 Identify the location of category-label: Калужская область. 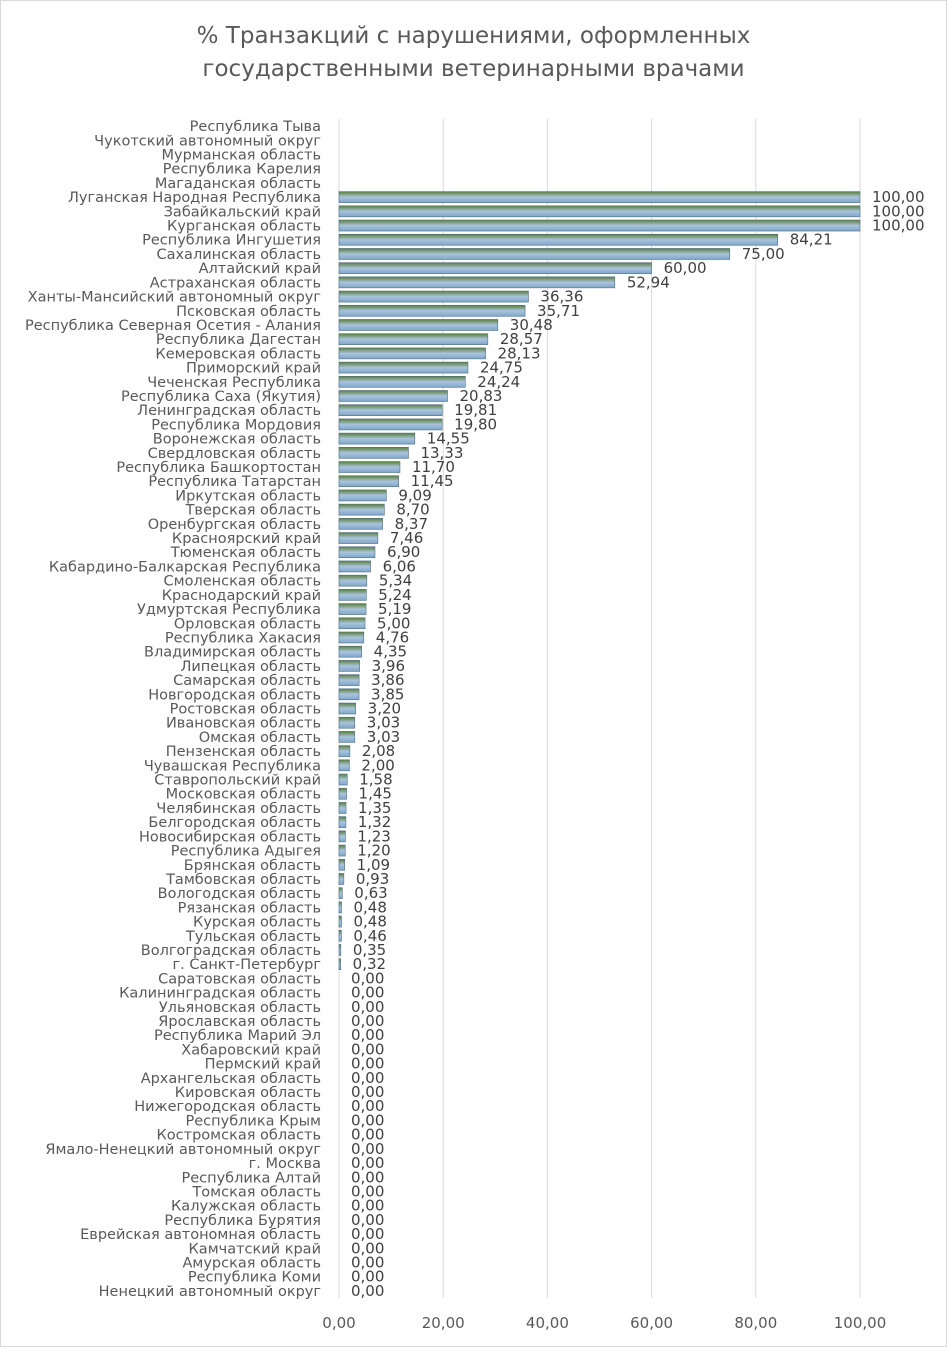
(246, 1207).